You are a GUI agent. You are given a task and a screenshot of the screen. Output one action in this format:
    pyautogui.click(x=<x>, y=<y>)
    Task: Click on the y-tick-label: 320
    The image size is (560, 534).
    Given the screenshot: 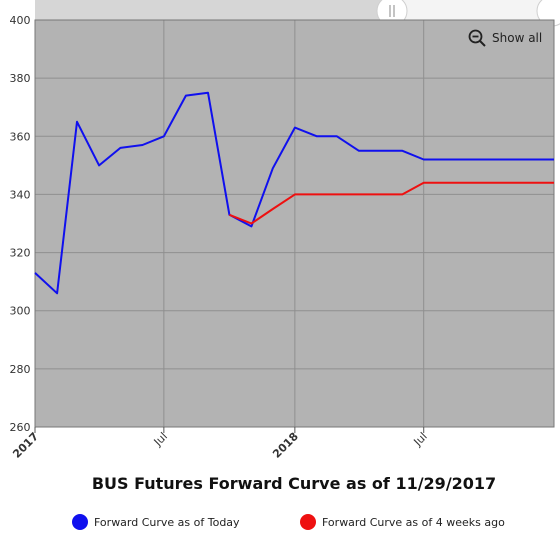 What is the action you would take?
    pyautogui.click(x=20, y=253)
    